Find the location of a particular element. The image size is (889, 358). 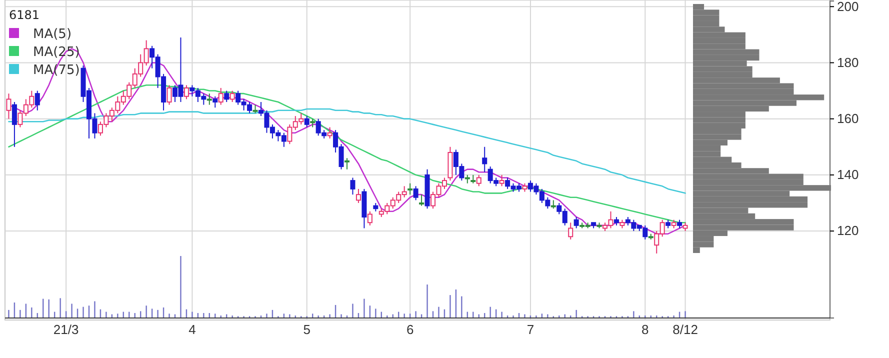

x-tick-label: 4 is located at coordinates (192, 330).